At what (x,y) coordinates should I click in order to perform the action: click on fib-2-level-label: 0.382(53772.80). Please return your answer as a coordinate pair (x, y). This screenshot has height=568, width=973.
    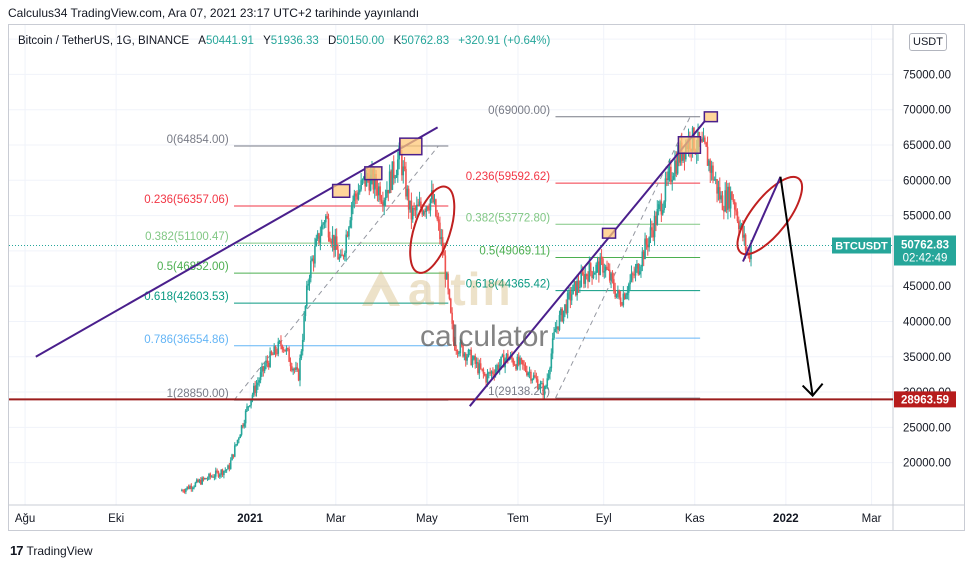
    Looking at the image, I should click on (508, 218).